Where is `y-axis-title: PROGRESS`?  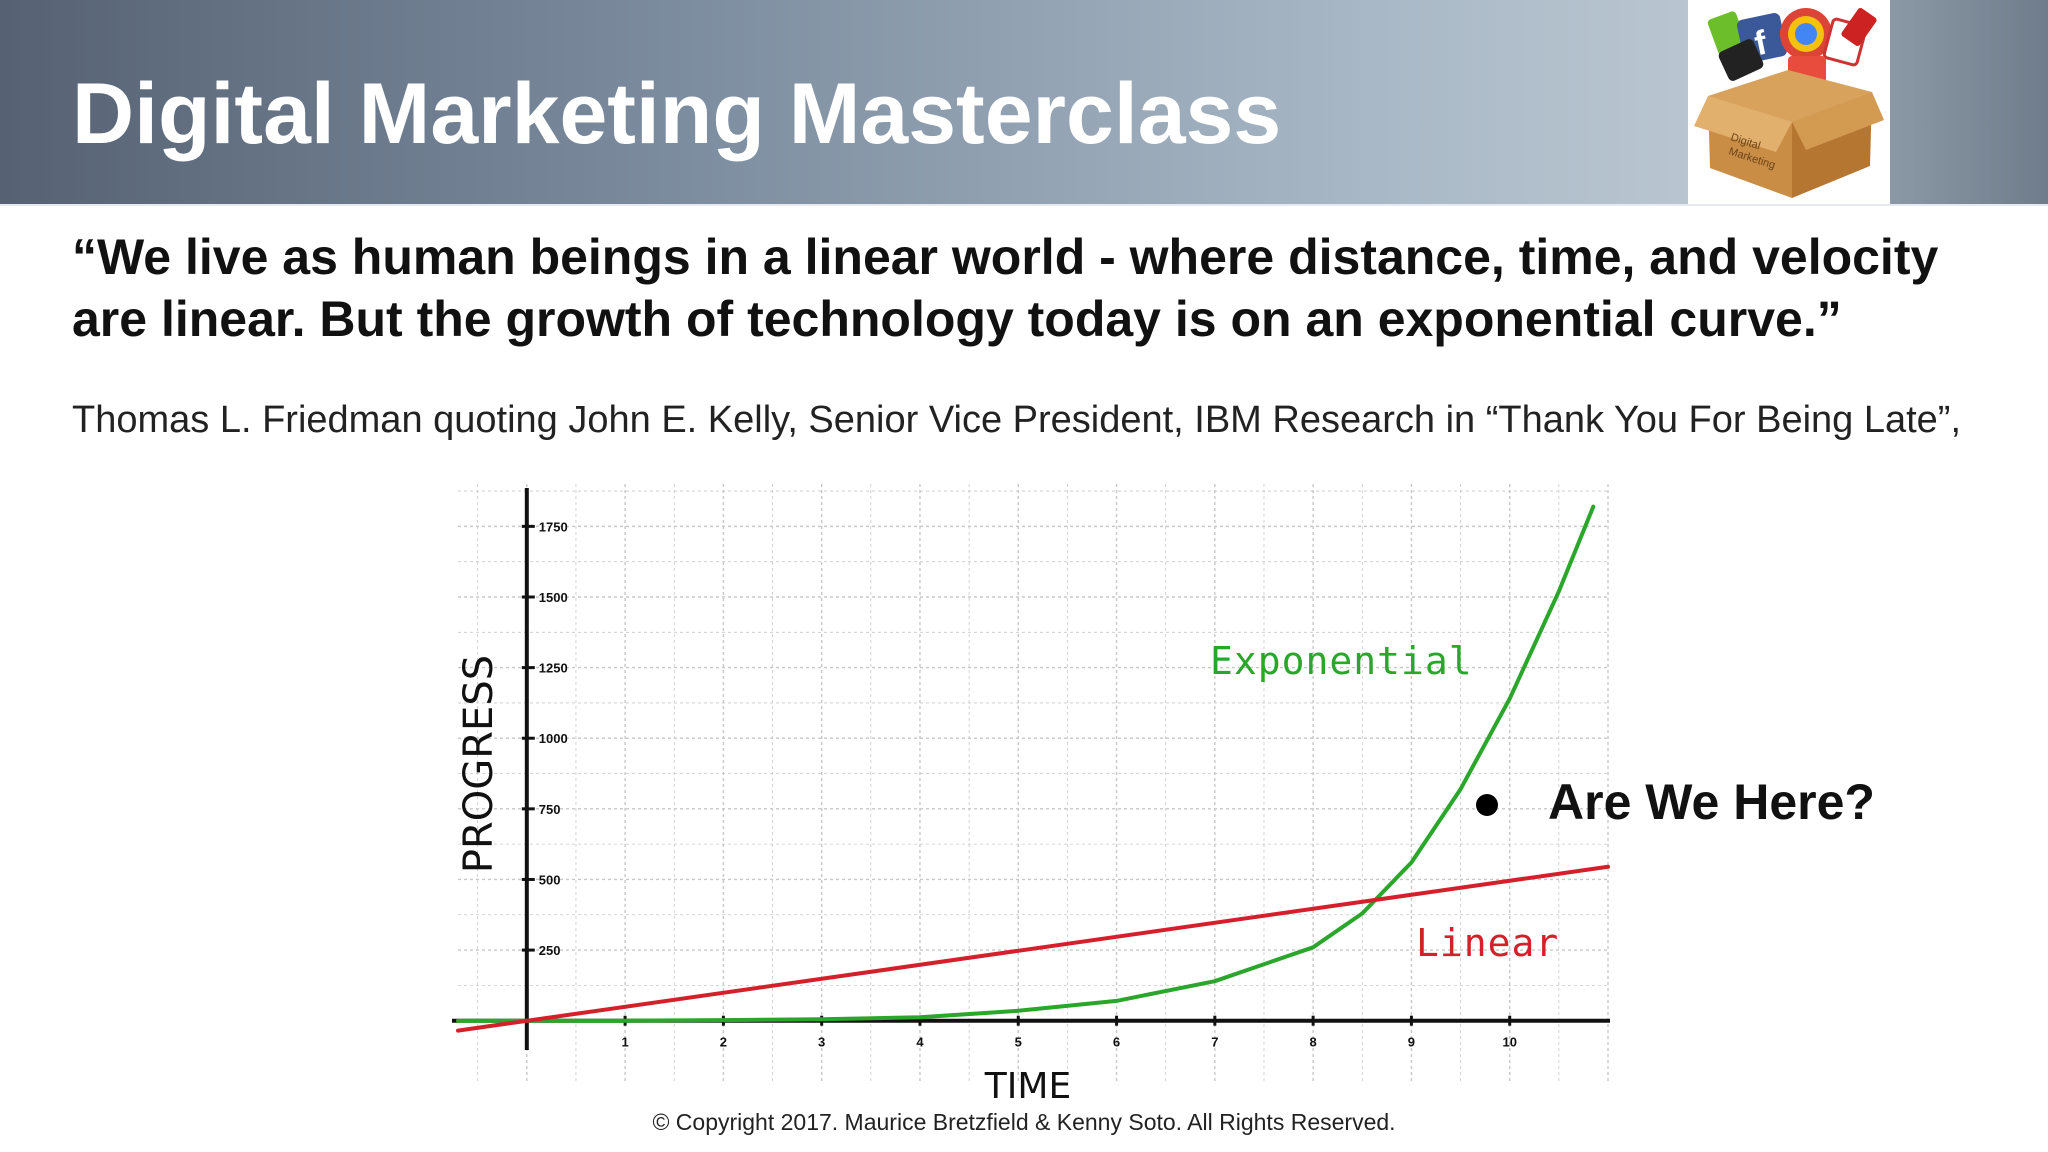 y-axis-title: PROGRESS is located at coordinates (479, 764).